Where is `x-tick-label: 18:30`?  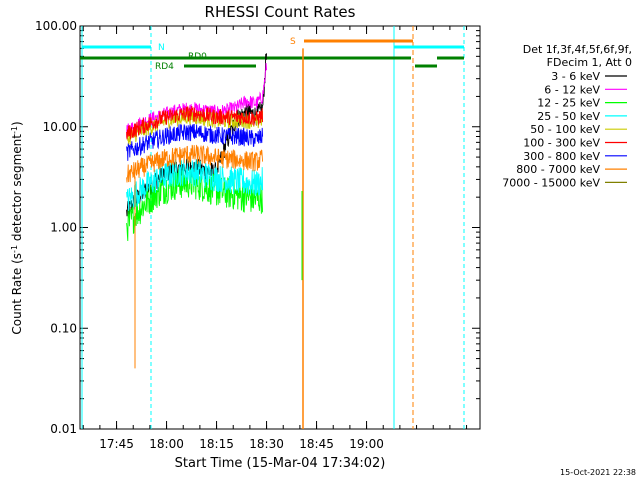
x-tick-label: 18:30 is located at coordinates (266, 444).